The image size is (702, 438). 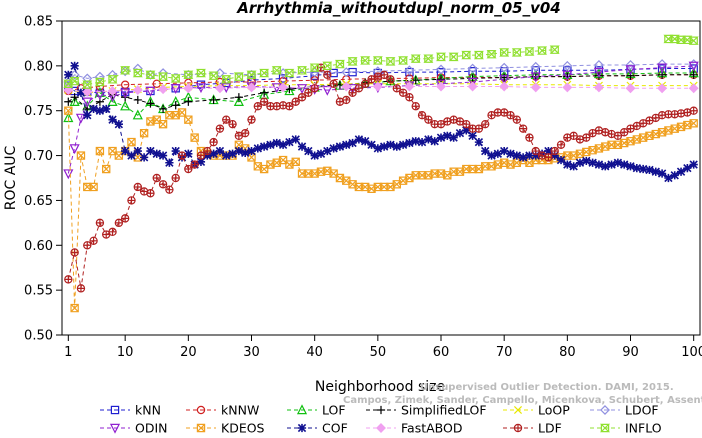 What do you see at coordinates (550, 428) in the screenshot?
I see `legend-label: LDF` at bounding box center [550, 428].